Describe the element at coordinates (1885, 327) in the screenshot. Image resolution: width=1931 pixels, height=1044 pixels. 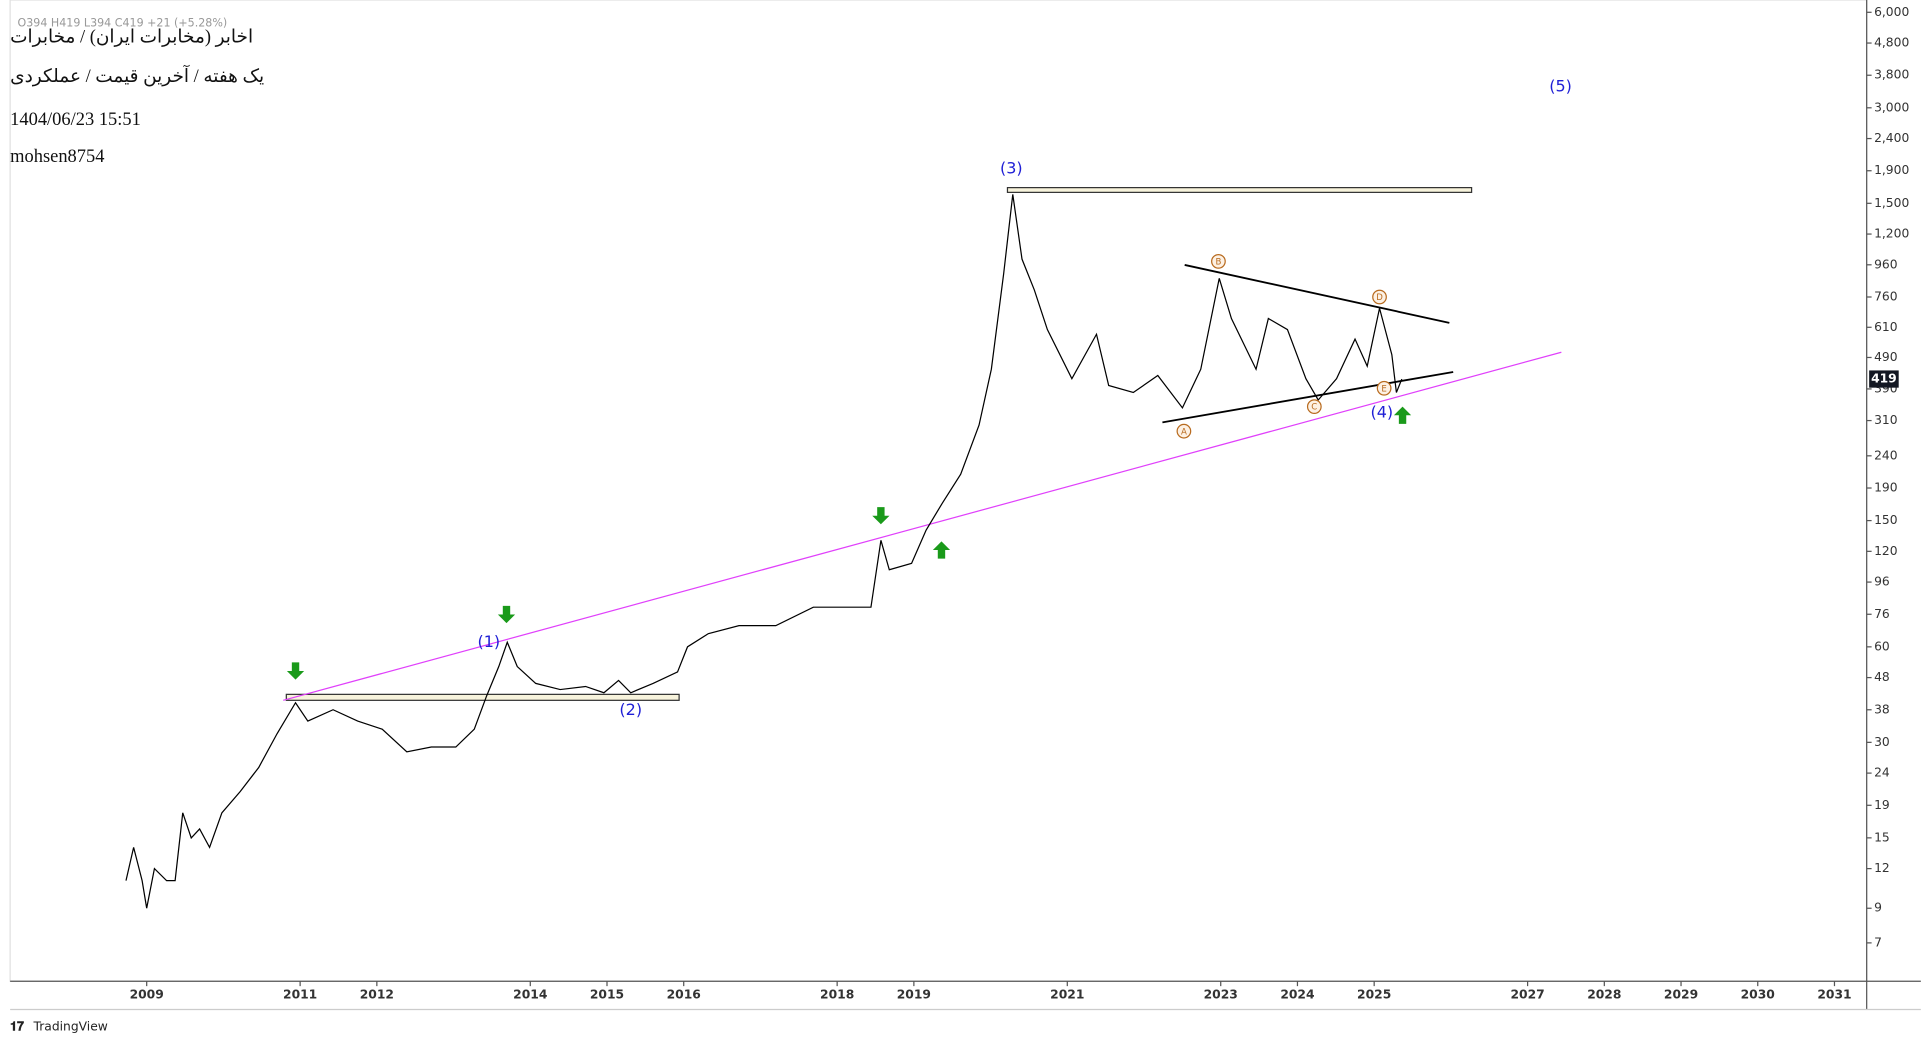
I see `y-tick-label: 610` at that location.